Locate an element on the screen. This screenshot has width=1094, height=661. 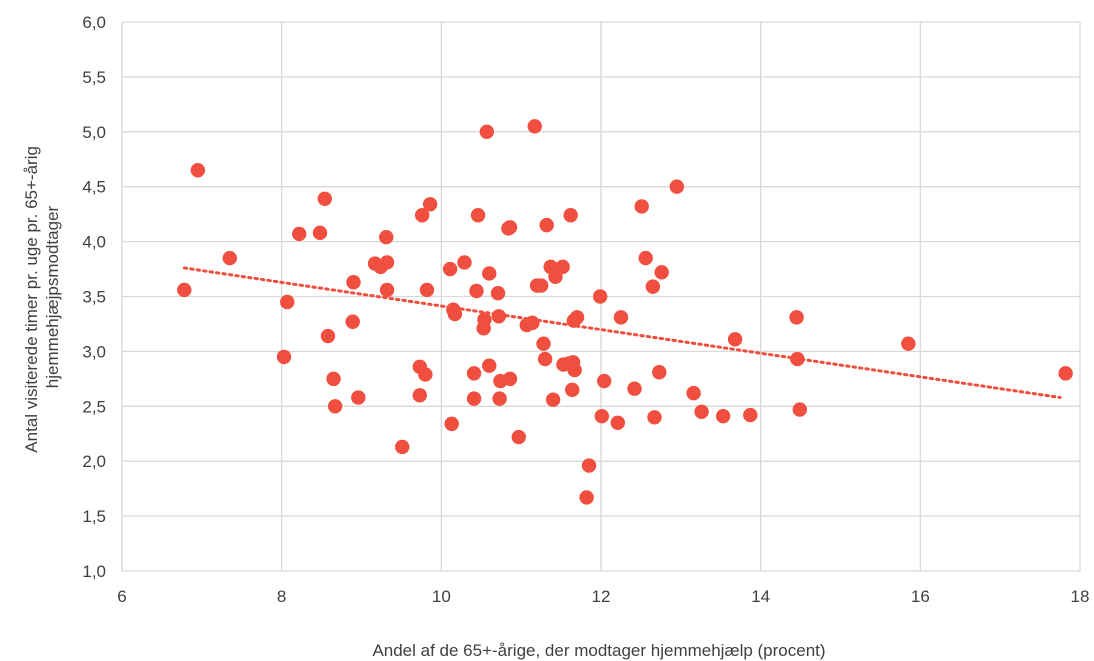
x-tick-label: 16 is located at coordinates (920, 596).